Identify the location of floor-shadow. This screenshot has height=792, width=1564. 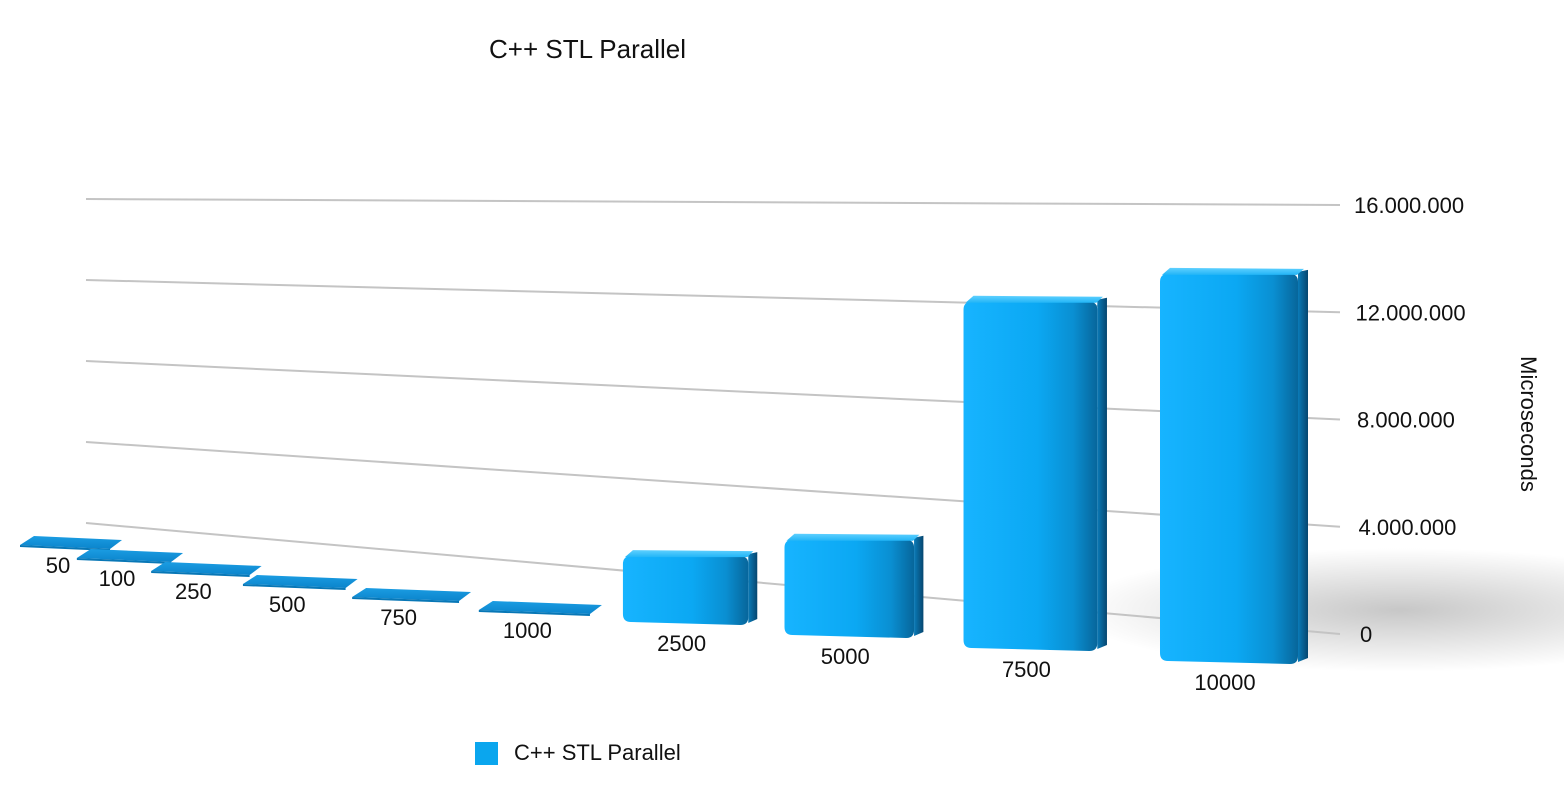
(1317, 610).